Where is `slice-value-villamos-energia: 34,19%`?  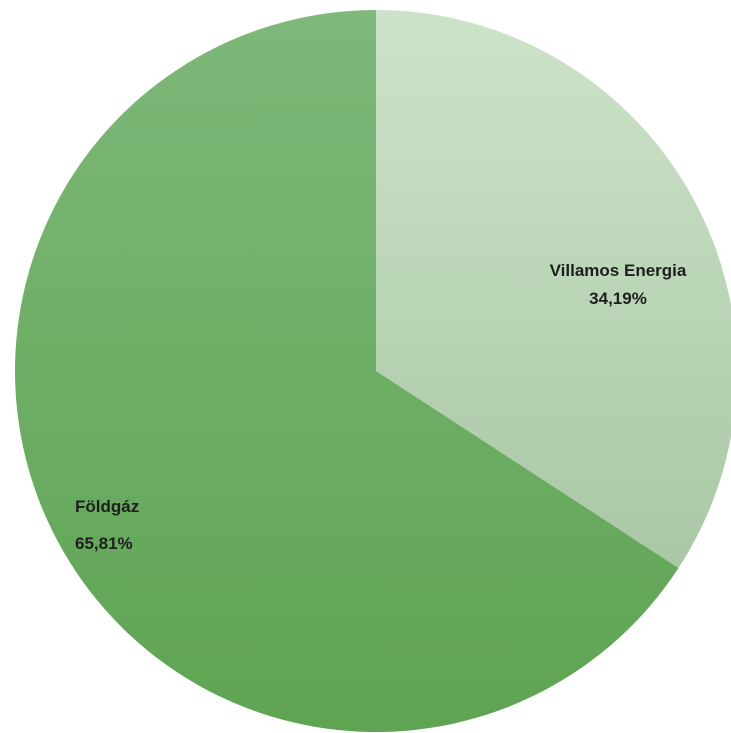
slice-value-villamos-energia: 34,19% is located at coordinates (618, 298).